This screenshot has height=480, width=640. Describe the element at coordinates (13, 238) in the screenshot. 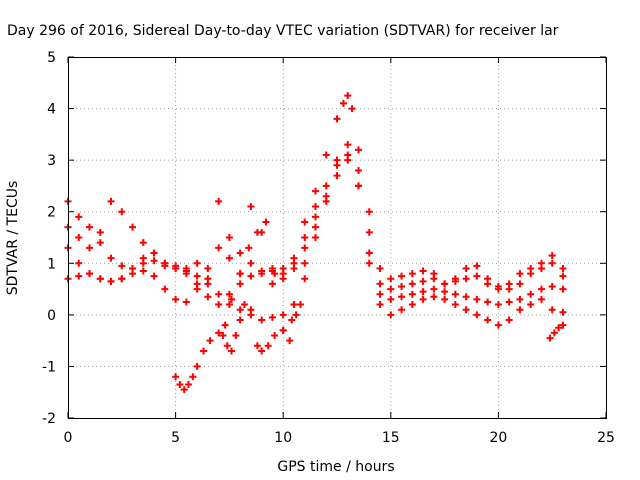

I see `y-axis-label: SDTVAR / TECUs` at that location.